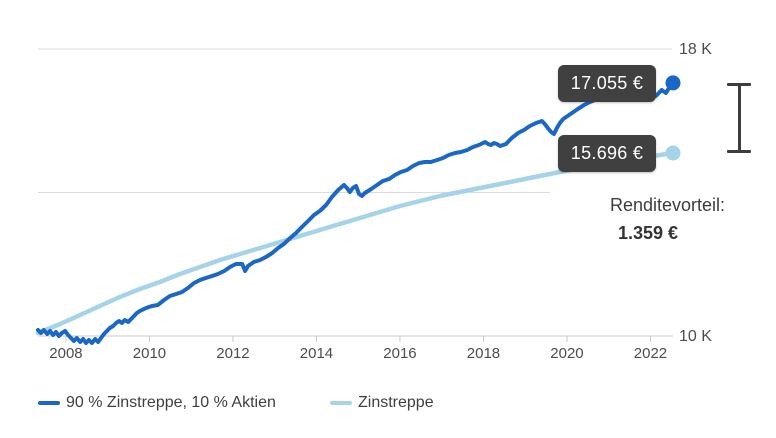  Describe the element at coordinates (66, 353) in the screenshot. I see `x-axis-label: 2008` at that location.